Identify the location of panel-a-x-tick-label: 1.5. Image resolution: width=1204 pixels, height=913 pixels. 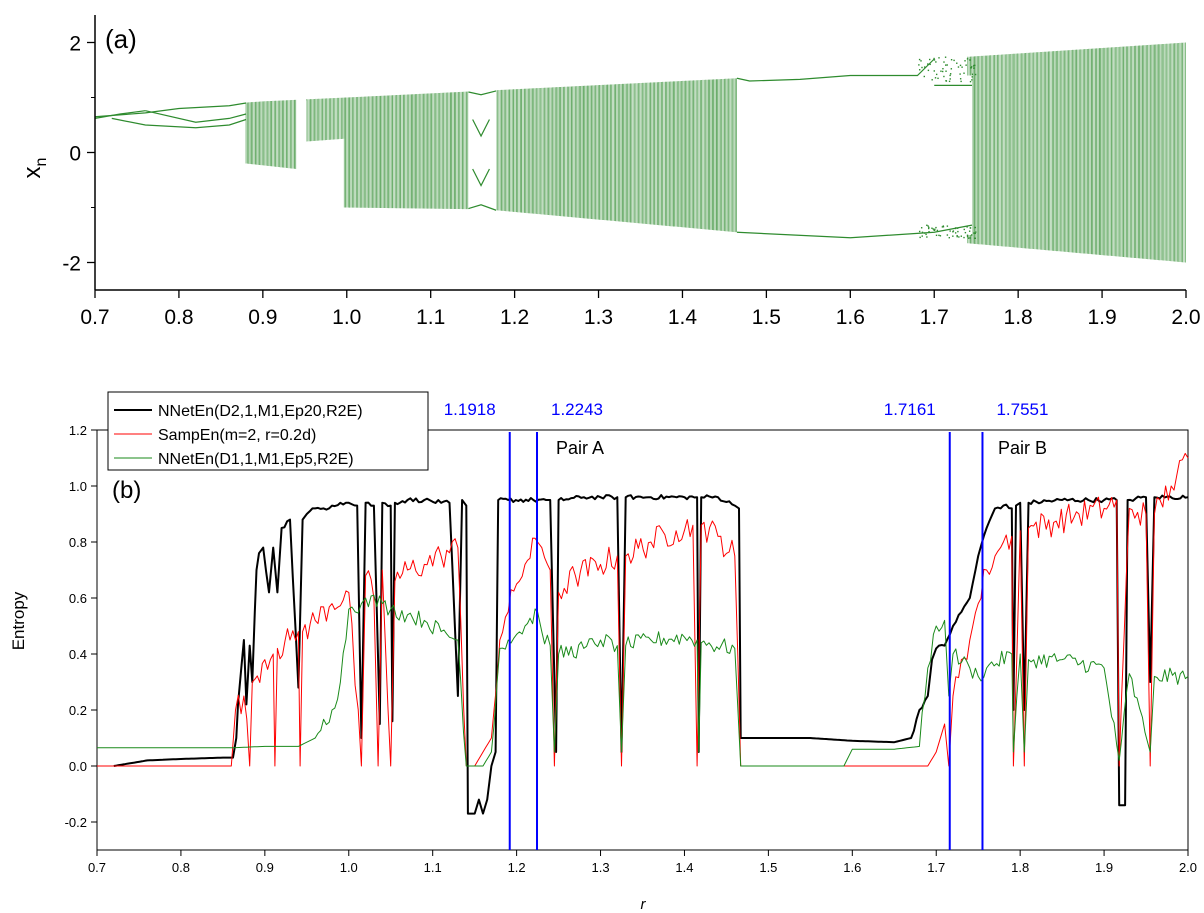
(766, 317).